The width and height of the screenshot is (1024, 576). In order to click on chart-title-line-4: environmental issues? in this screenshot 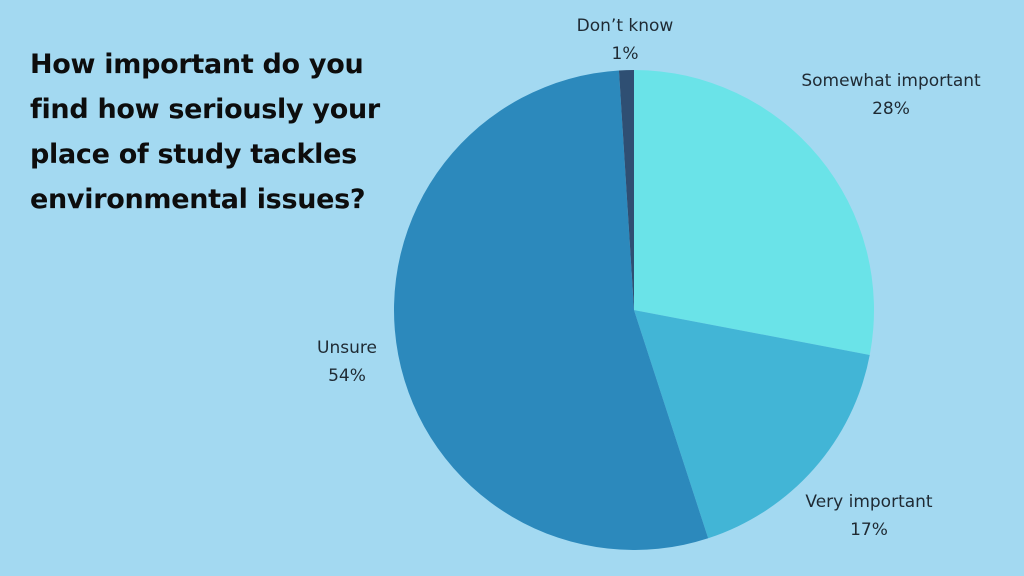, I will do `click(198, 199)`.